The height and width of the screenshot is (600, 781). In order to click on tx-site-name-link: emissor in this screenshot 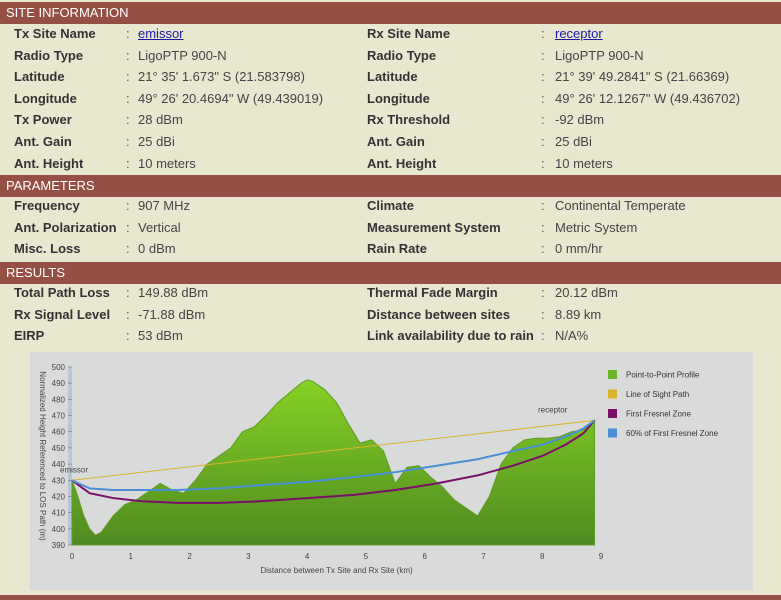, I will do `click(161, 33)`.